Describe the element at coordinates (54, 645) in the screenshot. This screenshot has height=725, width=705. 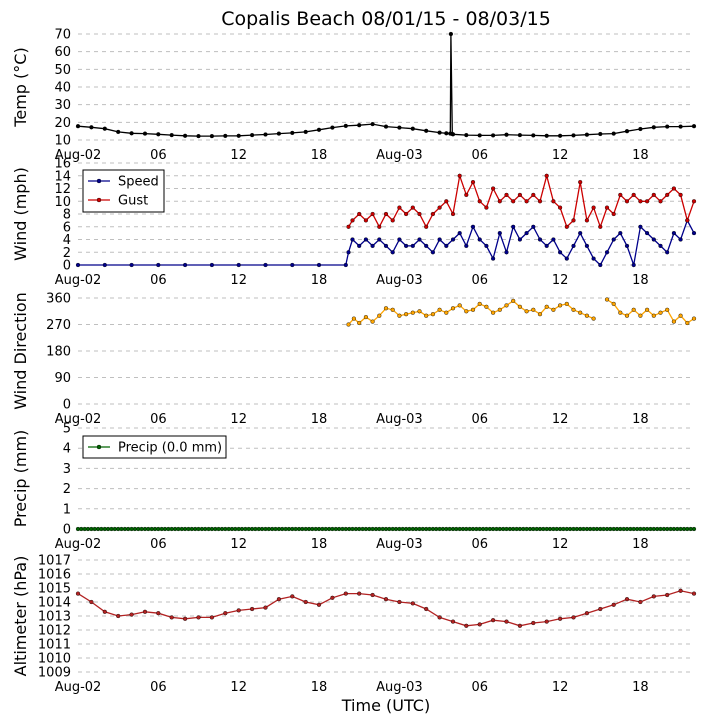
I see `altimeter-y-tick-label: 1011` at that location.